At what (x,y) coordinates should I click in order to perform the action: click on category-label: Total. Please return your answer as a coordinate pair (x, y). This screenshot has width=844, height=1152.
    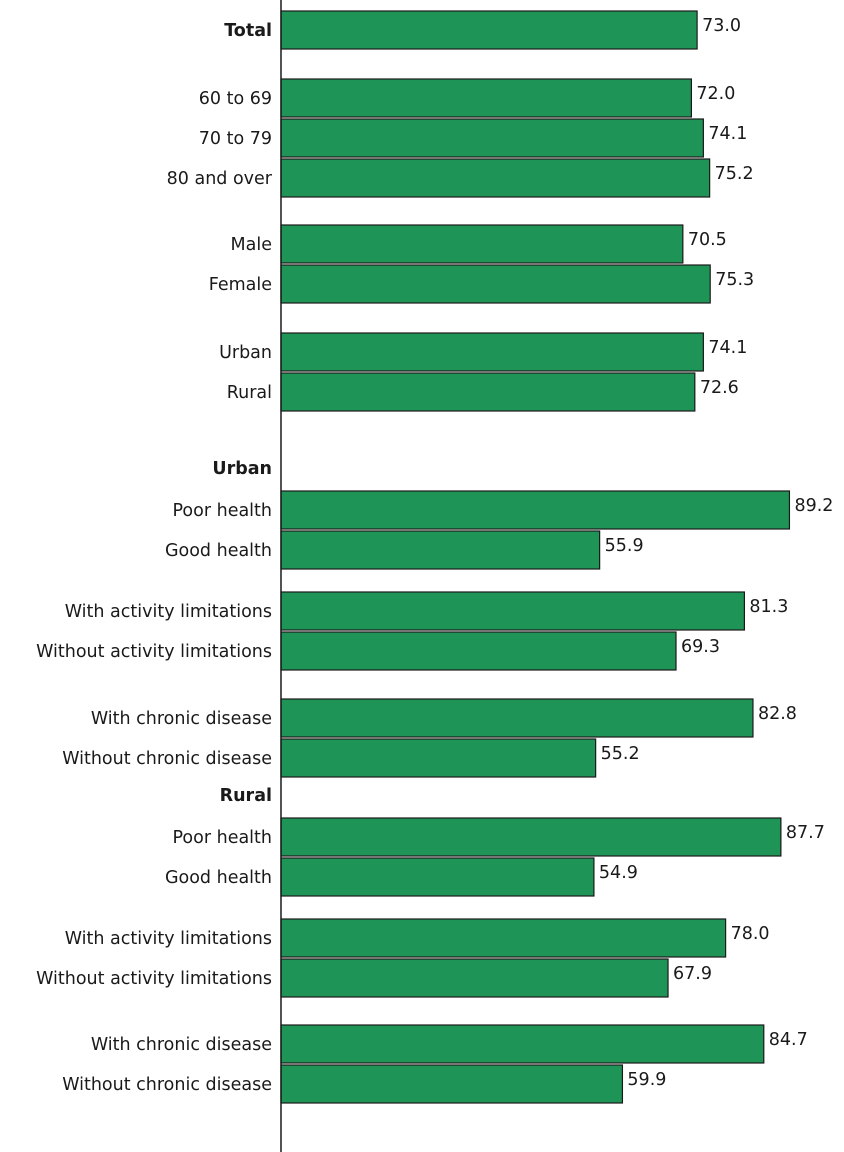
    Looking at the image, I should click on (248, 31).